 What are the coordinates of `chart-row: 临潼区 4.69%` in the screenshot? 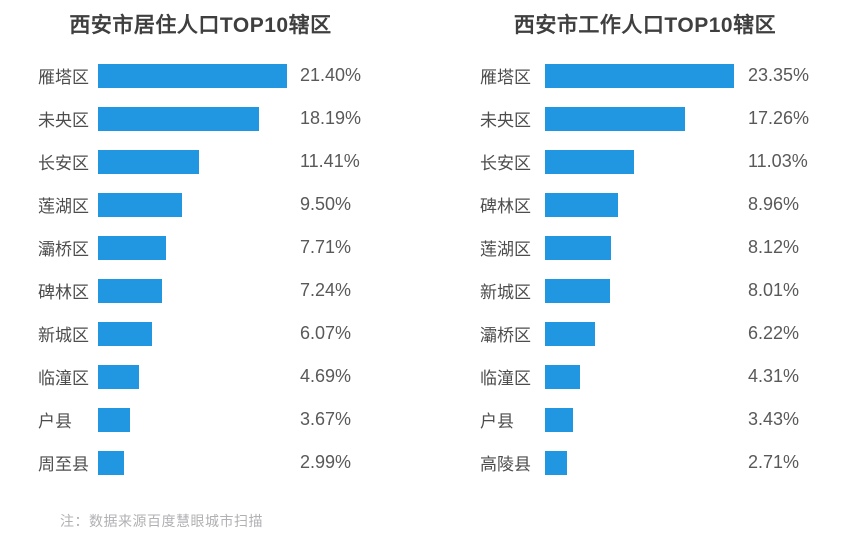 It's located at (200, 376).